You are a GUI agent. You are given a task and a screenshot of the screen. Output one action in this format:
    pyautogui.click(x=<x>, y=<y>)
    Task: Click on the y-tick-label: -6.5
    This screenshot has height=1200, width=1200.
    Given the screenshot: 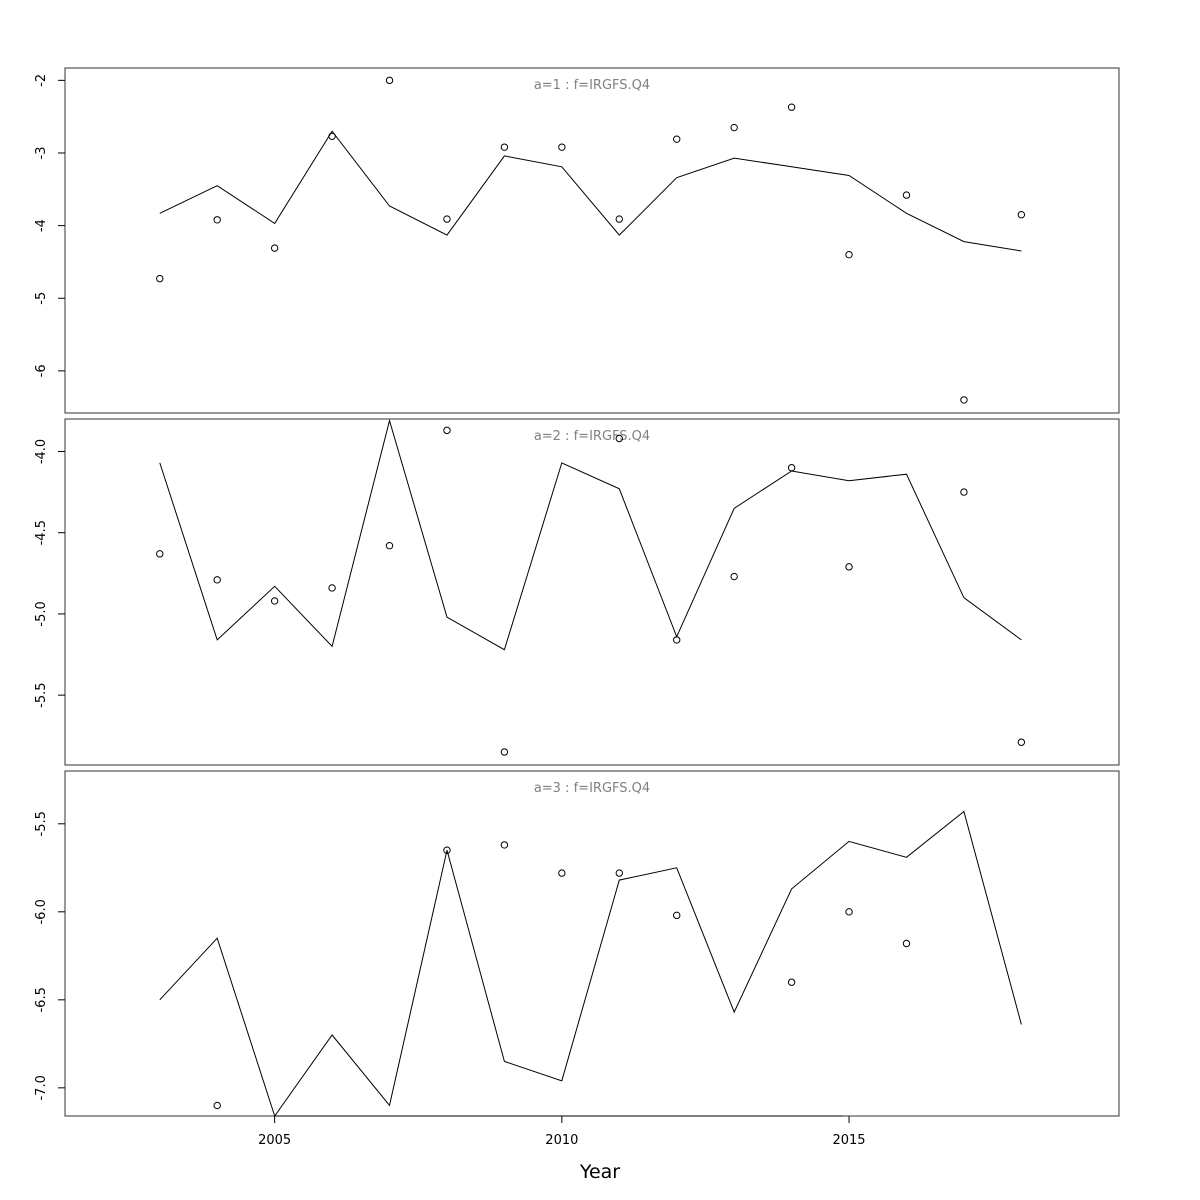 What is the action you would take?
    pyautogui.click(x=41, y=999)
    